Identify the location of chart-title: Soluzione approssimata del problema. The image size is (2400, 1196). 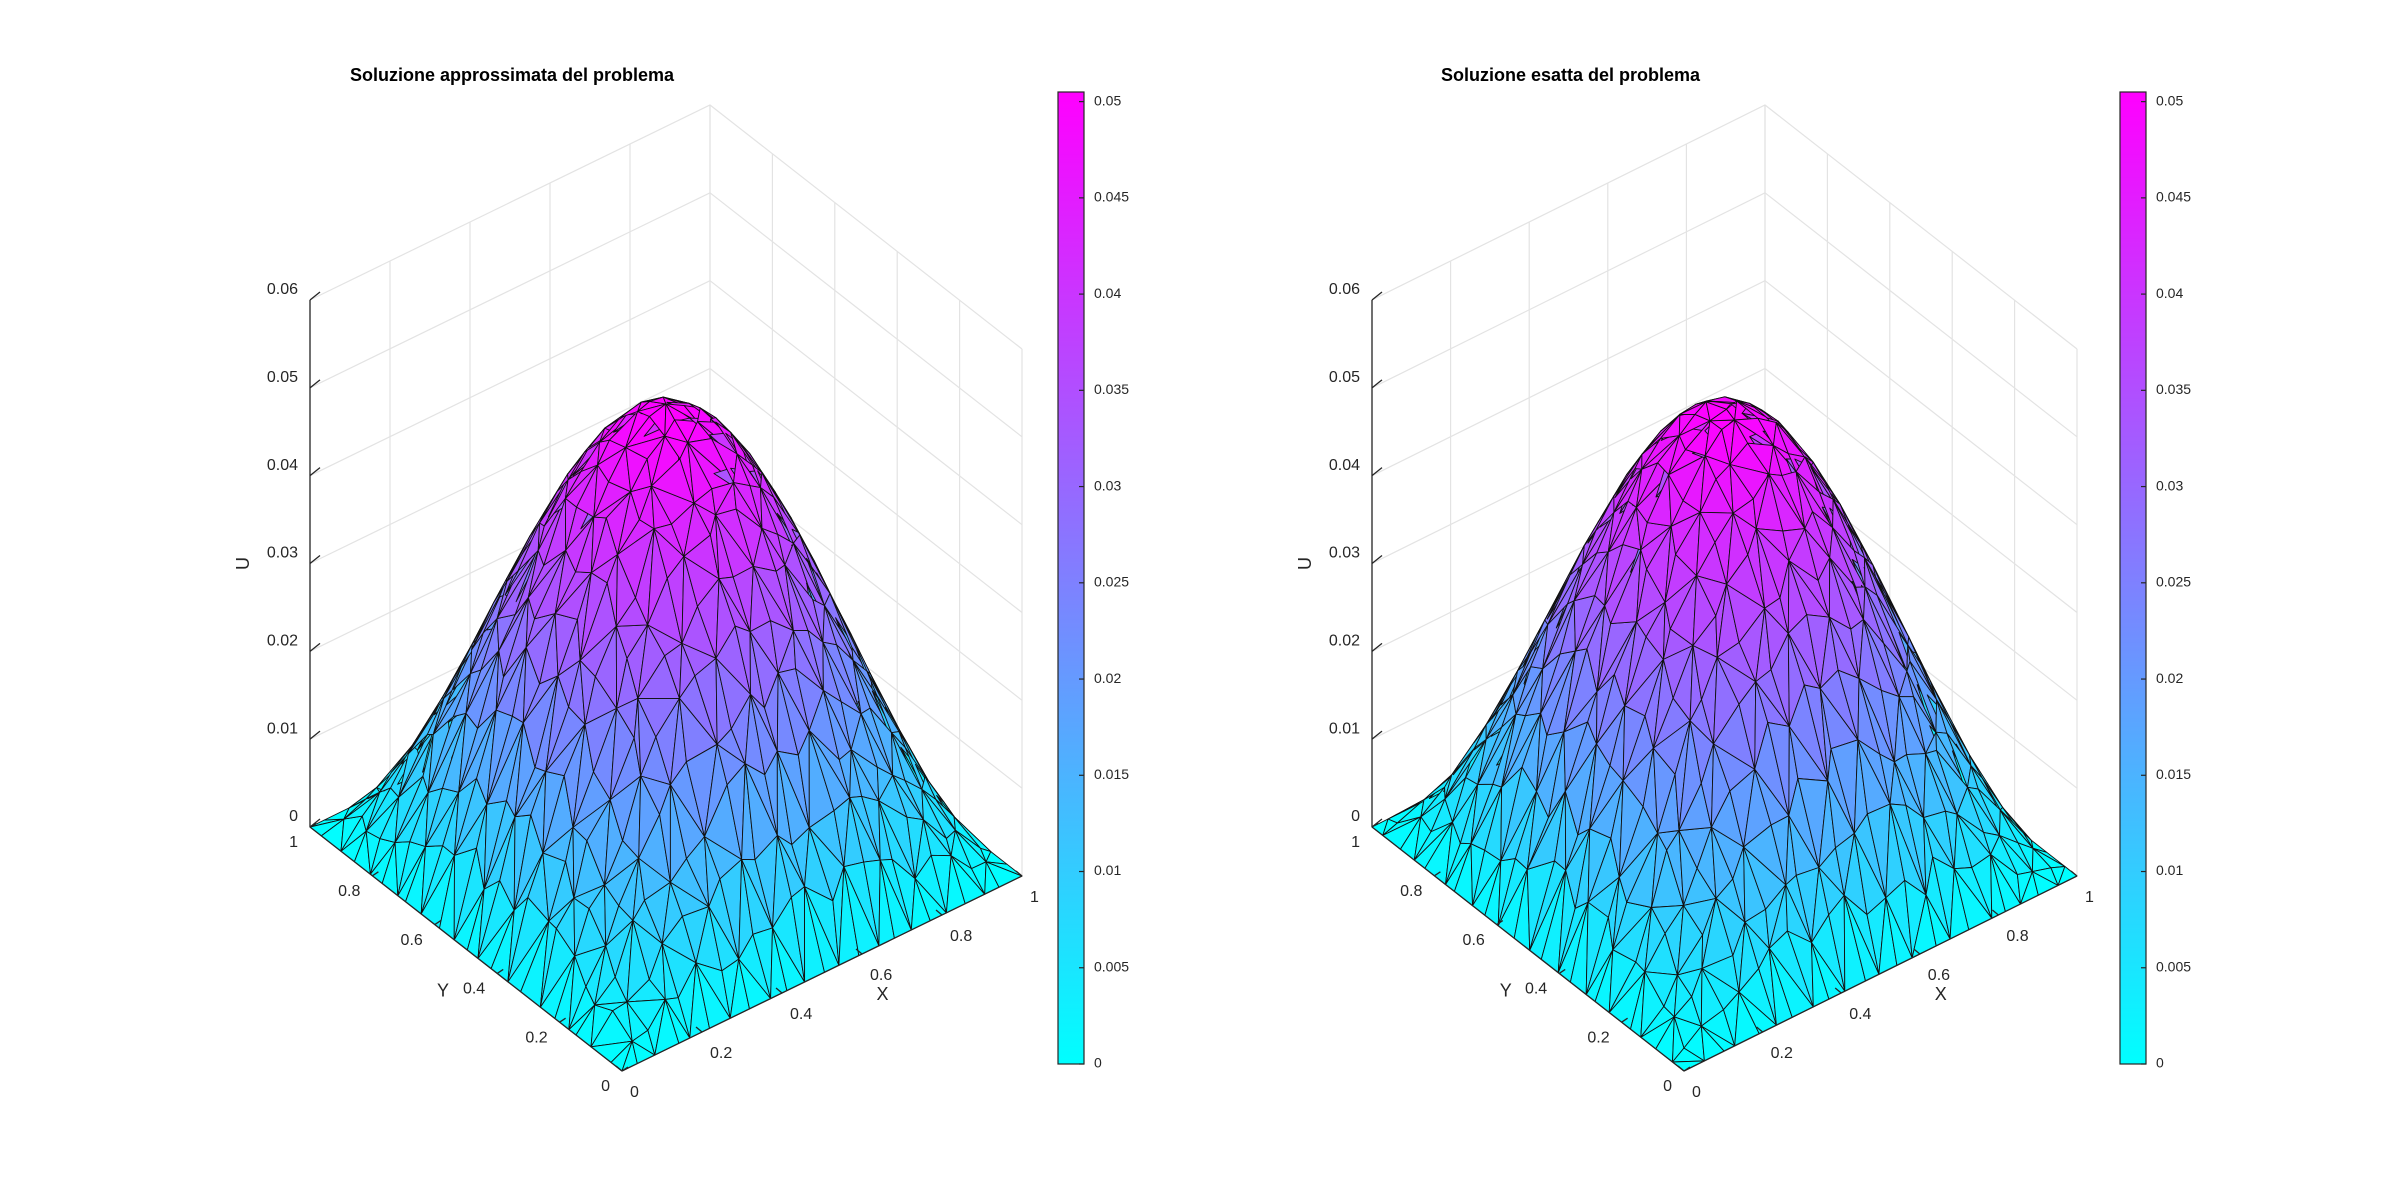
(512, 75).